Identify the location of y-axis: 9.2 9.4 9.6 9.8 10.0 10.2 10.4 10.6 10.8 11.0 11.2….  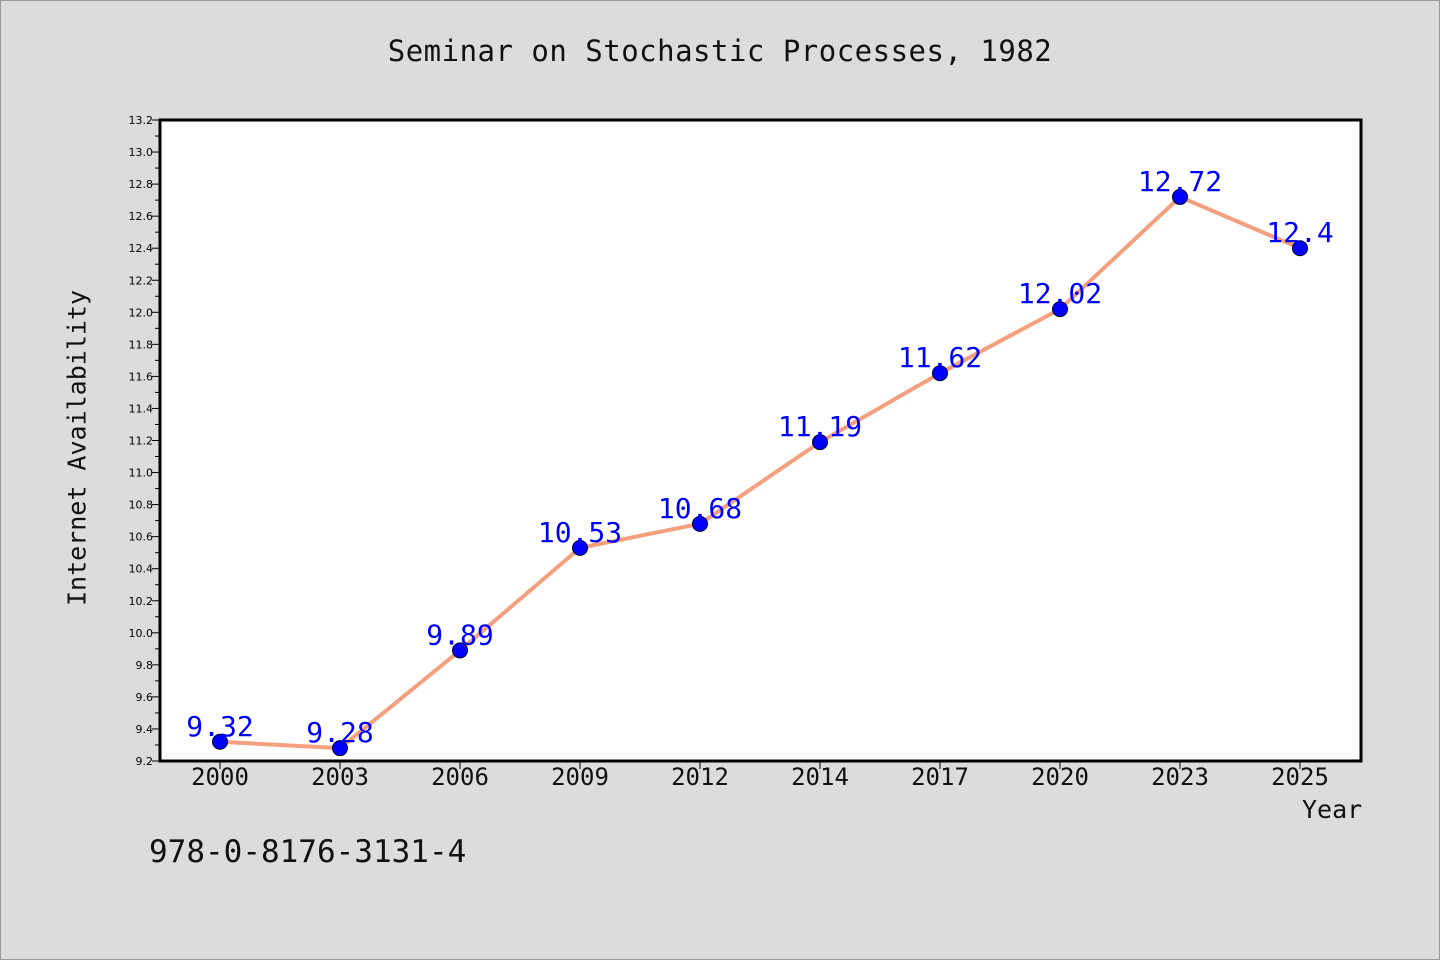
(144, 441).